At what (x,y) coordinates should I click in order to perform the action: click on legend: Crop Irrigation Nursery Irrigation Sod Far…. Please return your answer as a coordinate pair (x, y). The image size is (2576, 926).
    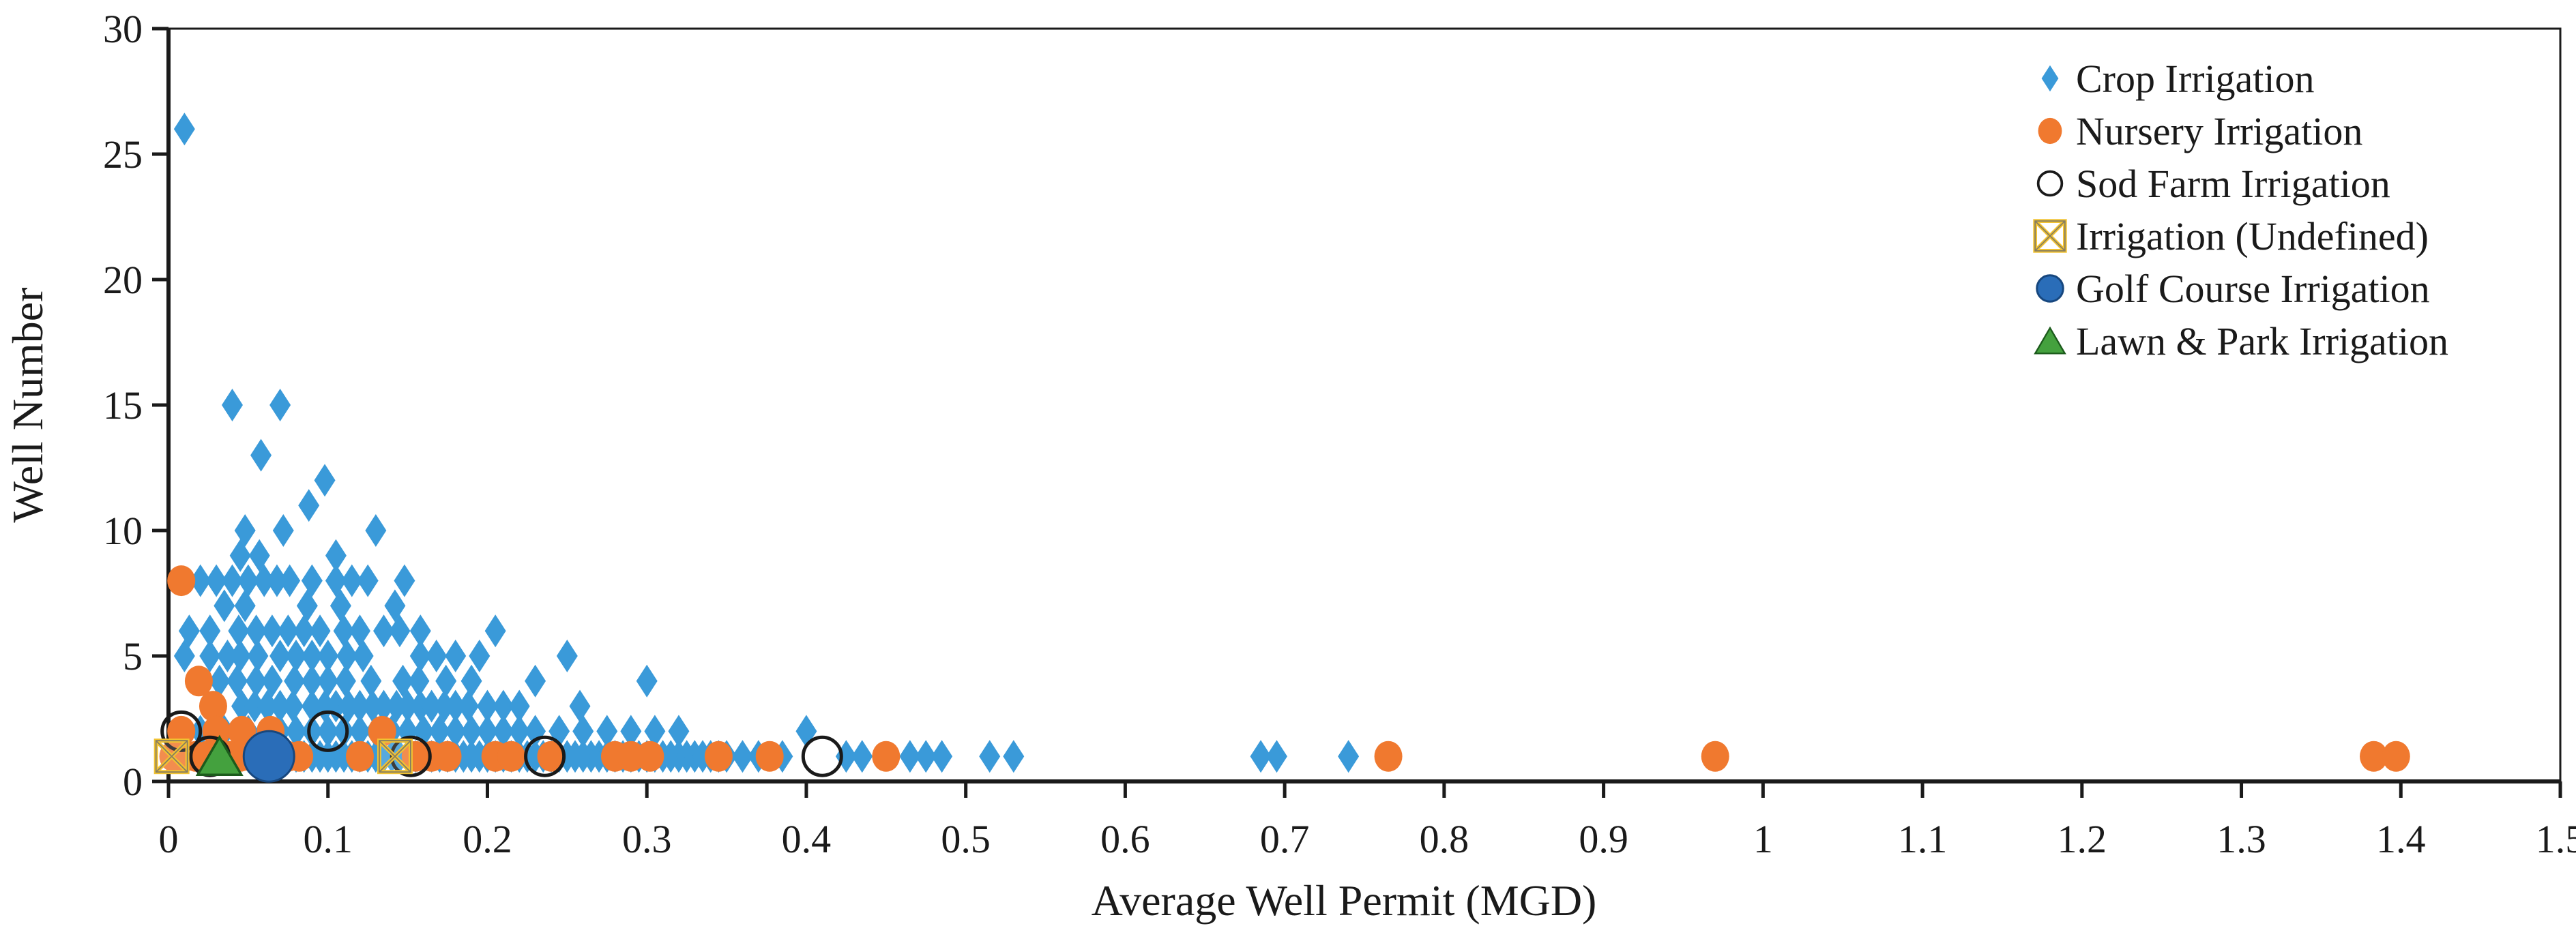
    Looking at the image, I should click on (2240, 210).